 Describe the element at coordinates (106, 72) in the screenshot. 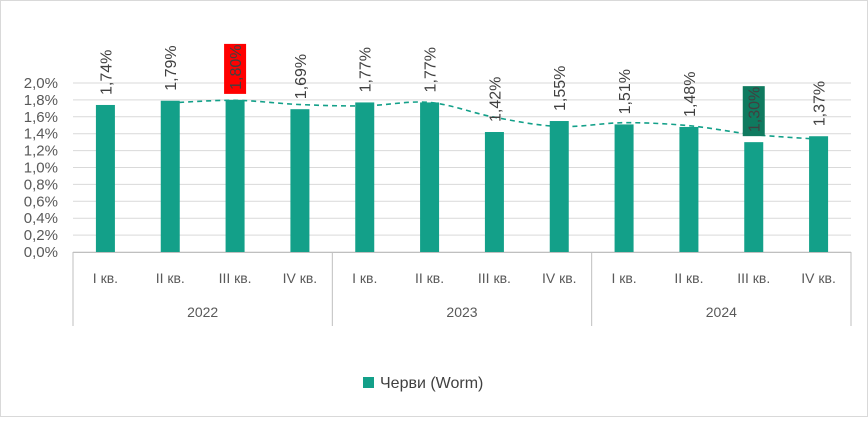

I see `data-label: 1,74%` at that location.